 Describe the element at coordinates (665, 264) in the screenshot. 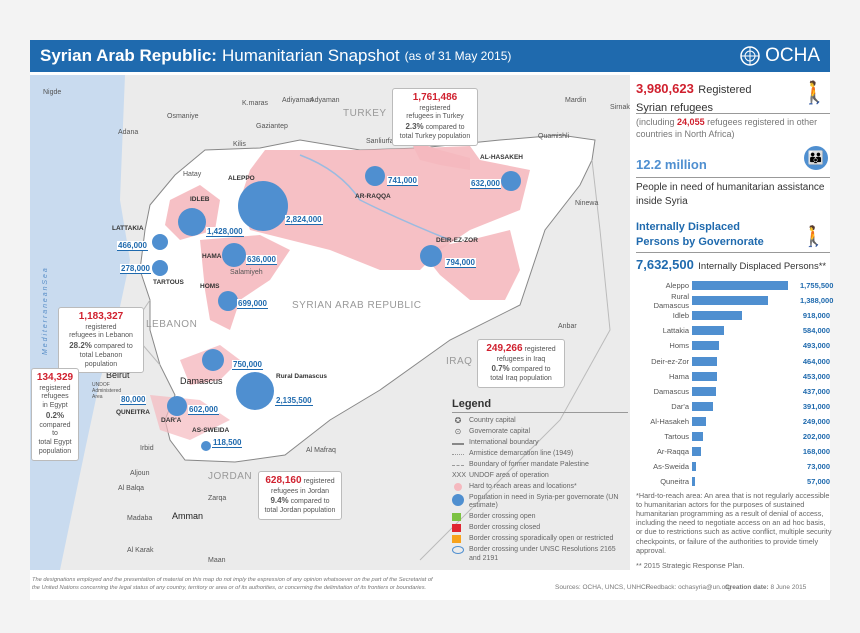

I see `idp-total: 7,632,500` at that location.